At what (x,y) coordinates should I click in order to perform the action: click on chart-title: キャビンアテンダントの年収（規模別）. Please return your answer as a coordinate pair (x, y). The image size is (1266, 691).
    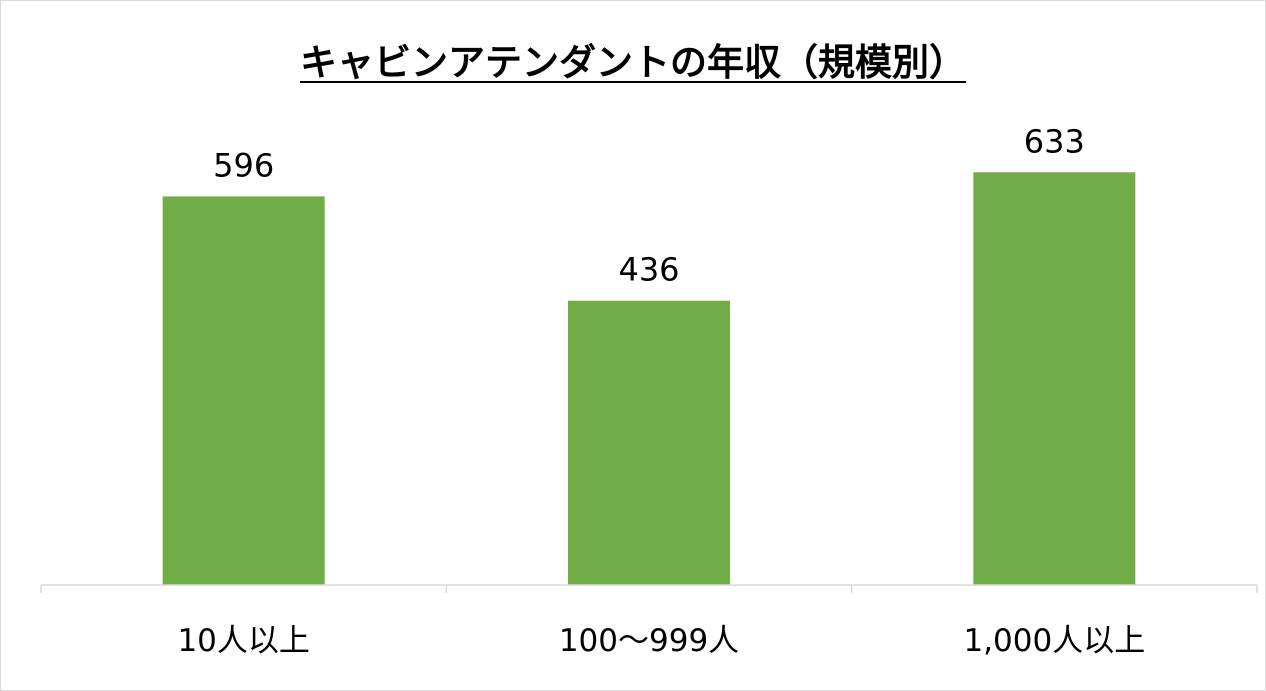
    Looking at the image, I should click on (633, 63).